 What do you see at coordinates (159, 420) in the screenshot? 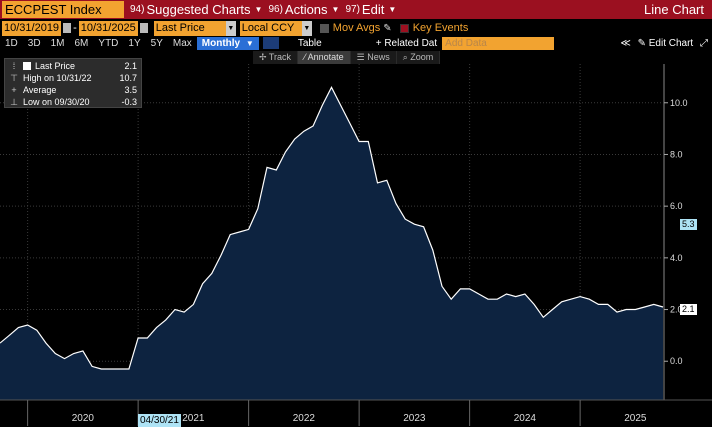
I see `cursor-date-badge: 04/30/21` at bounding box center [159, 420].